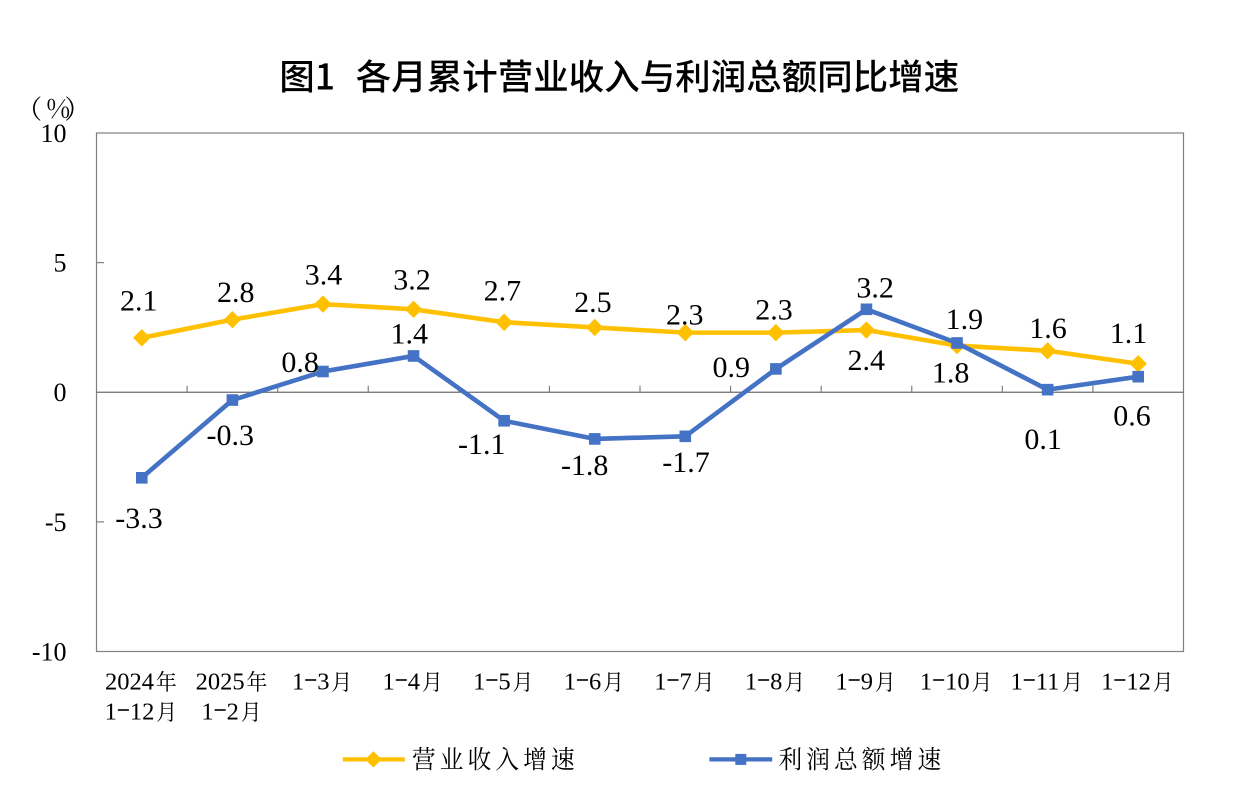  Describe the element at coordinates (686, 462) in the screenshot. I see `svg-text: -1.7` at that location.